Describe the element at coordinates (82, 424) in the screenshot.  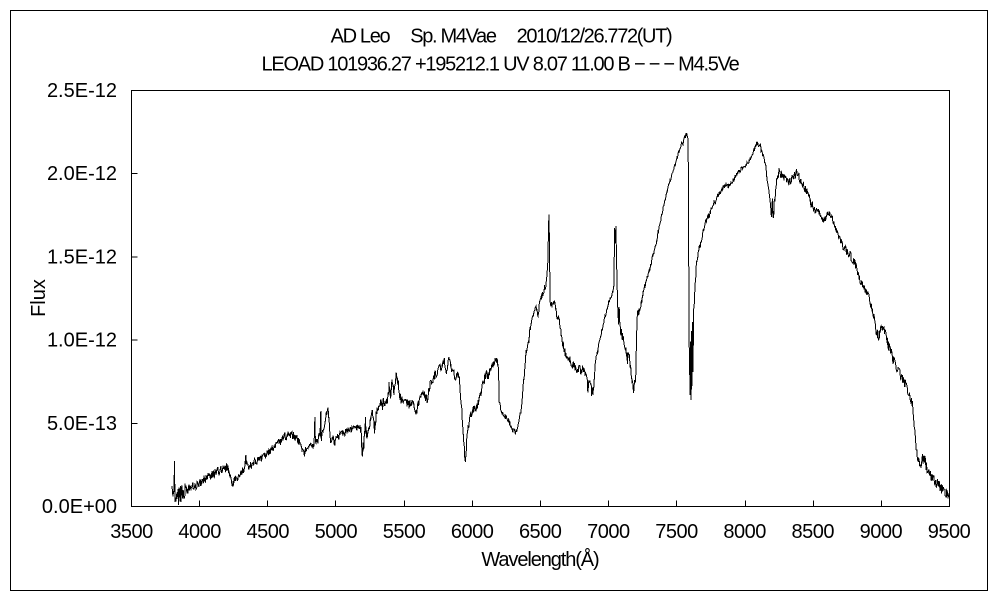
I see `svg-text: 5.0E-13` at that location.